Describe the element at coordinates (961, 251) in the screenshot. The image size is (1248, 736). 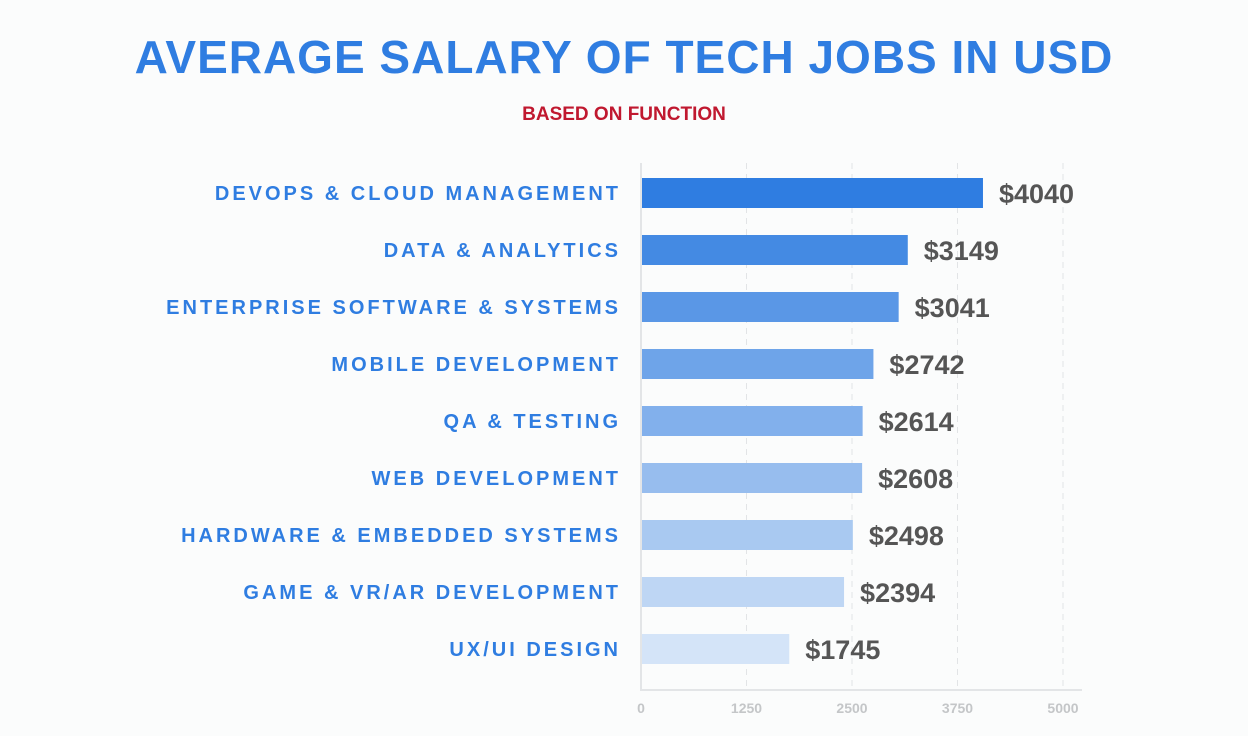
I see `data-label: $3149` at that location.